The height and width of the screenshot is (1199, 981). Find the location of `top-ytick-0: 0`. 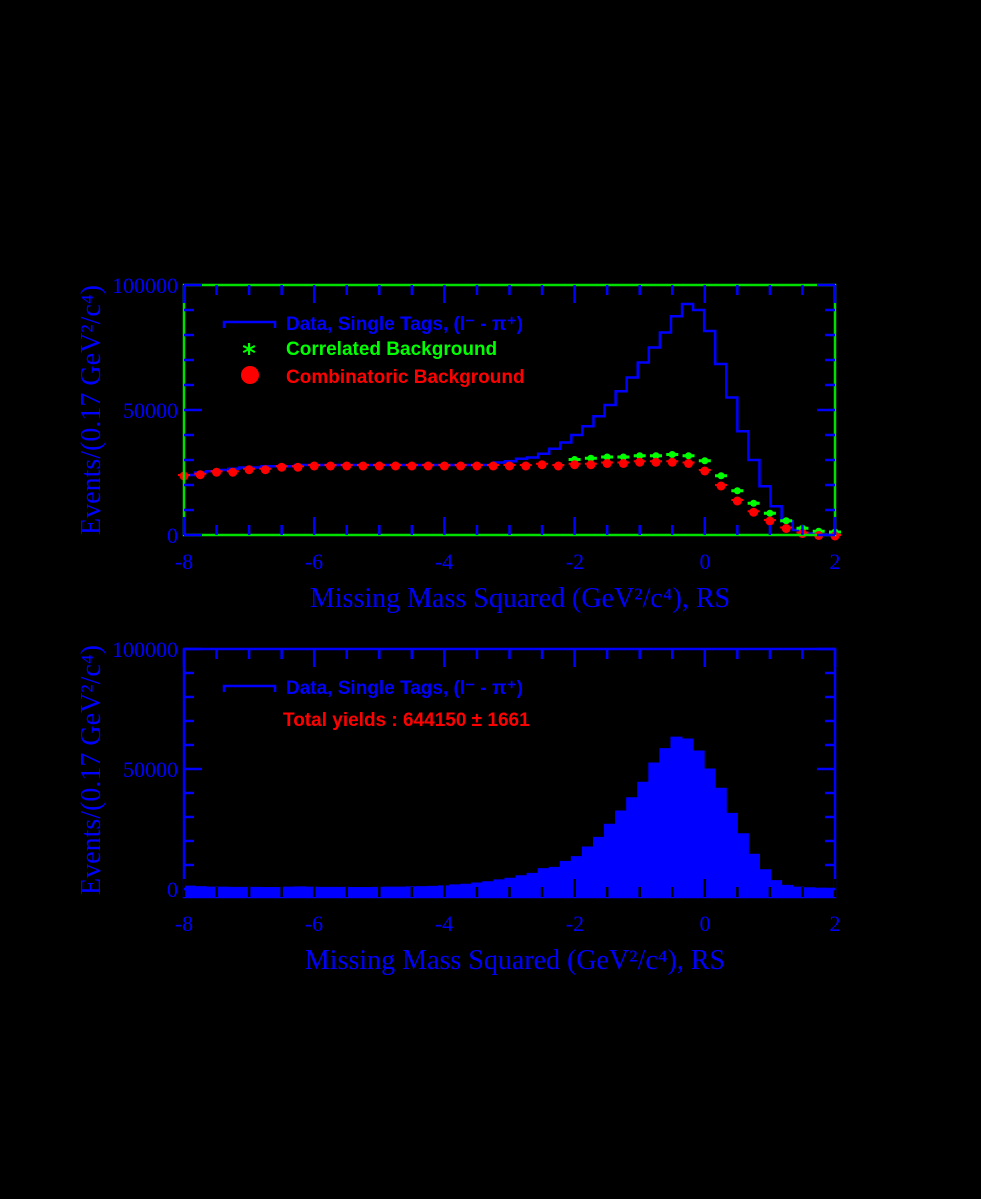

top-ytick-0: 0 is located at coordinates (172, 535).